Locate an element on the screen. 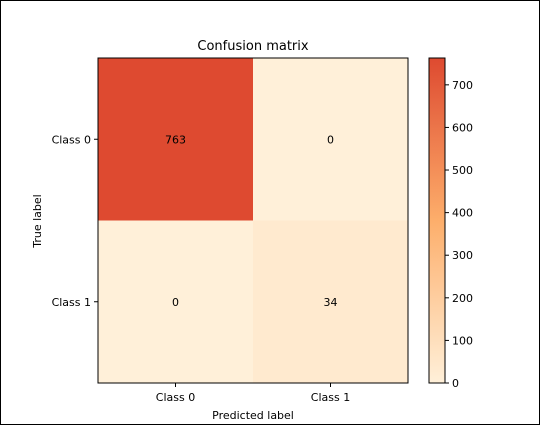  y-tick-label: Class 1 is located at coordinates (71, 302).